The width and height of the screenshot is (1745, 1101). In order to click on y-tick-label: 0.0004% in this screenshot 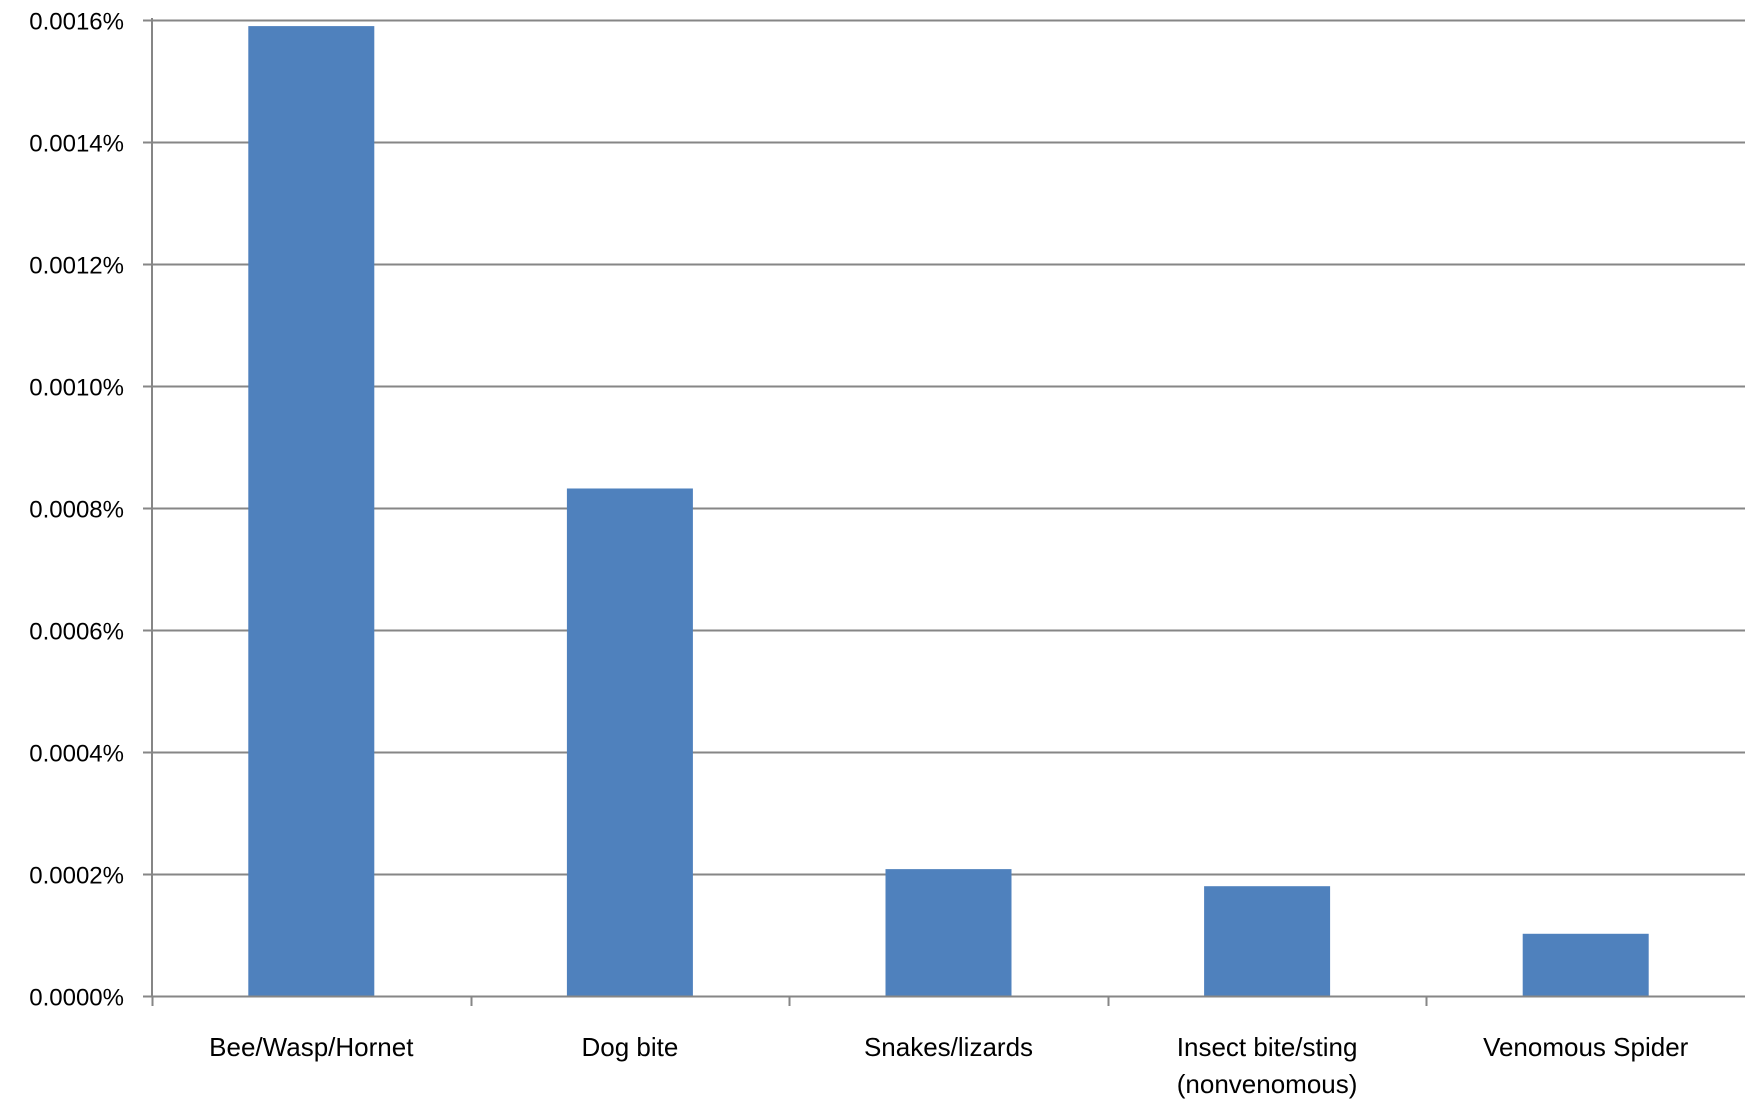, I will do `click(76, 754)`.